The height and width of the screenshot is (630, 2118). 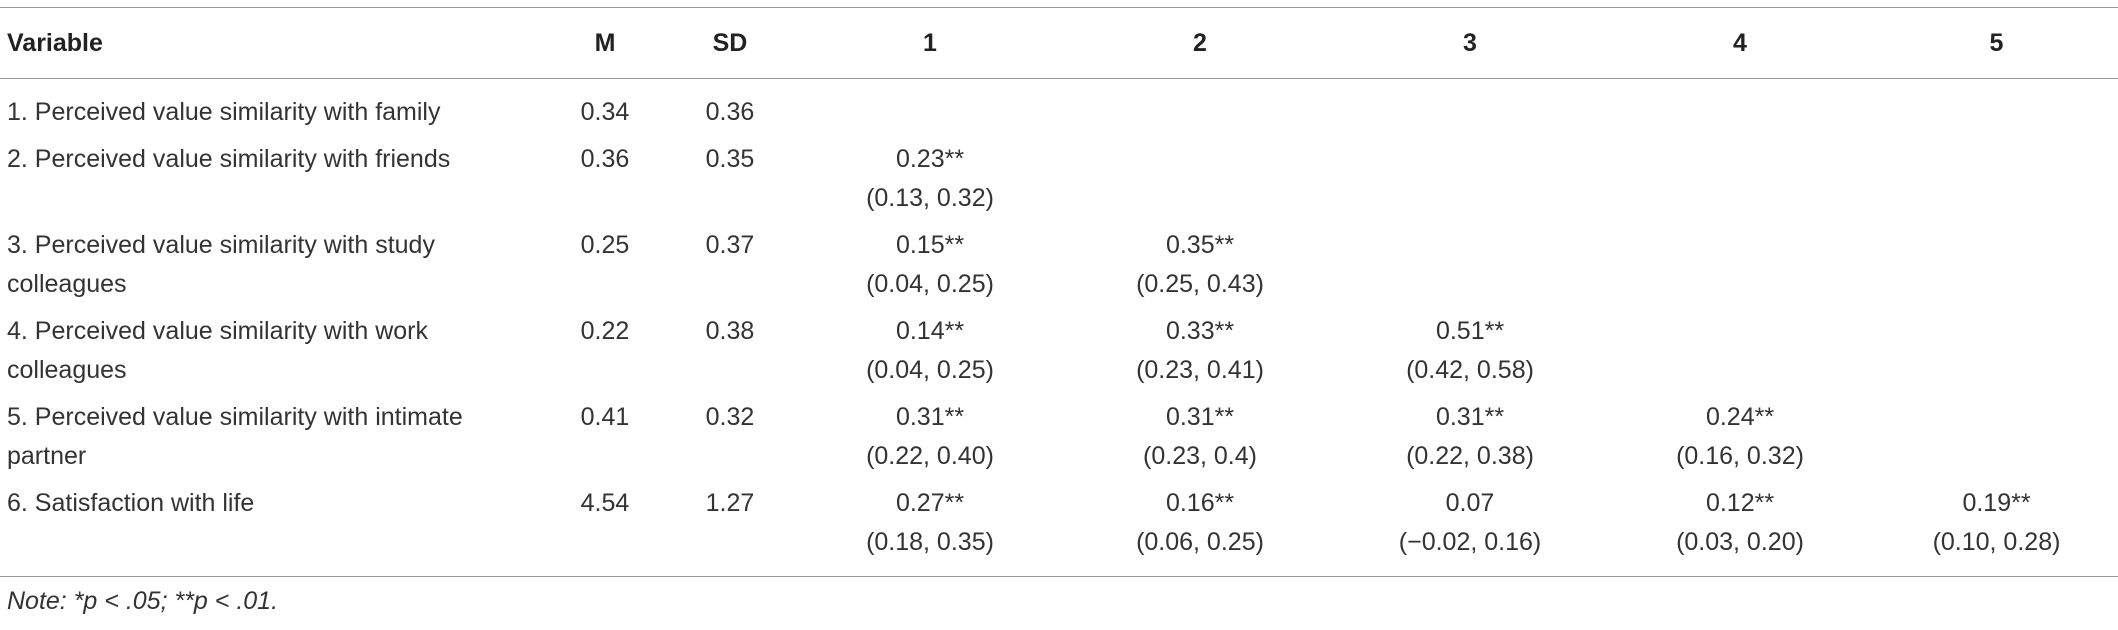 What do you see at coordinates (1470, 503) in the screenshot?
I see `correlation-value: 0.07` at bounding box center [1470, 503].